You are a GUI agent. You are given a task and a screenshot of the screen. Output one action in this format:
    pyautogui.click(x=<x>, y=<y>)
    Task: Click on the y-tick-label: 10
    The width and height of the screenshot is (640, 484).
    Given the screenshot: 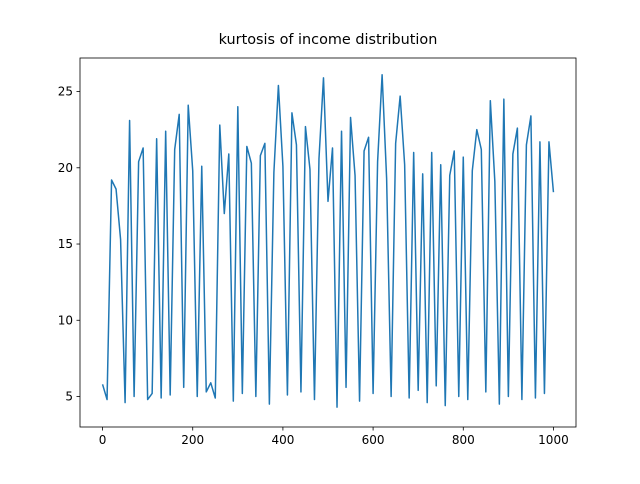 What is the action you would take?
    pyautogui.click(x=65, y=320)
    